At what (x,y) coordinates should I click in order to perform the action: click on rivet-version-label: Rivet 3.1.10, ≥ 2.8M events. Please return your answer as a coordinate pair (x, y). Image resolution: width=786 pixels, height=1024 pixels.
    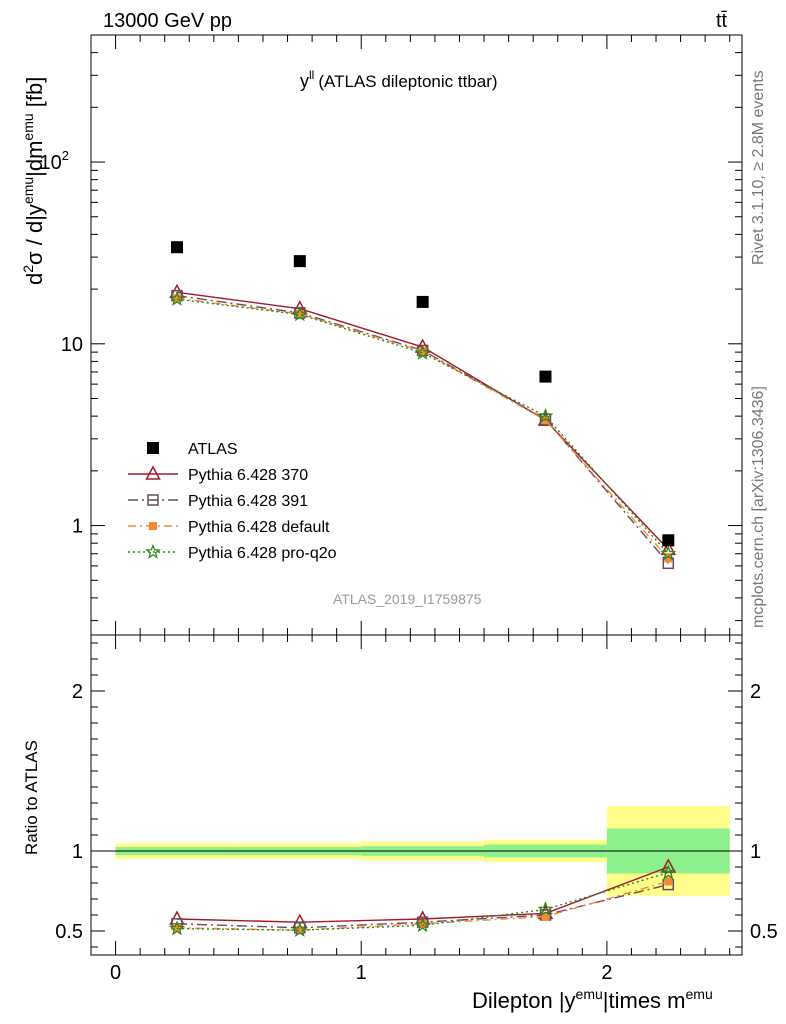
    Looking at the image, I should click on (758, 167).